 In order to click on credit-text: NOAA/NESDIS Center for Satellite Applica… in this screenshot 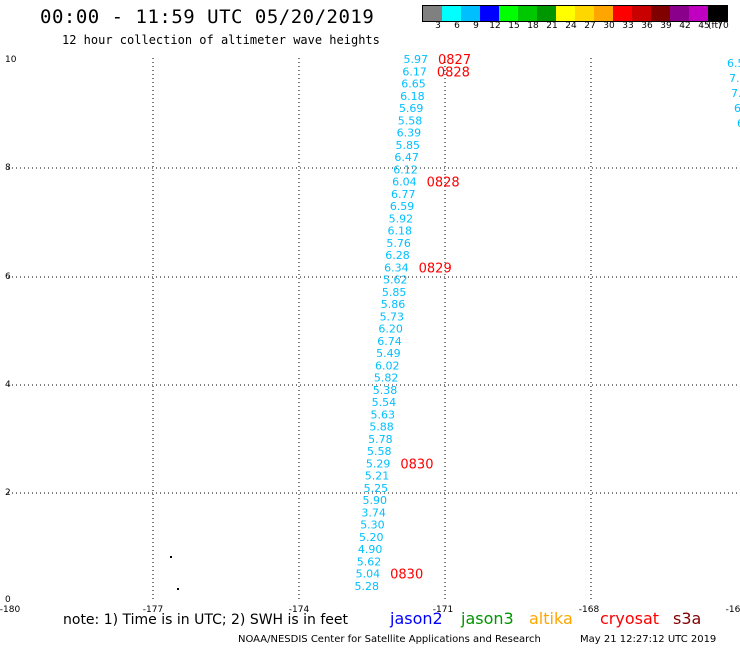, I will do `click(389, 639)`.